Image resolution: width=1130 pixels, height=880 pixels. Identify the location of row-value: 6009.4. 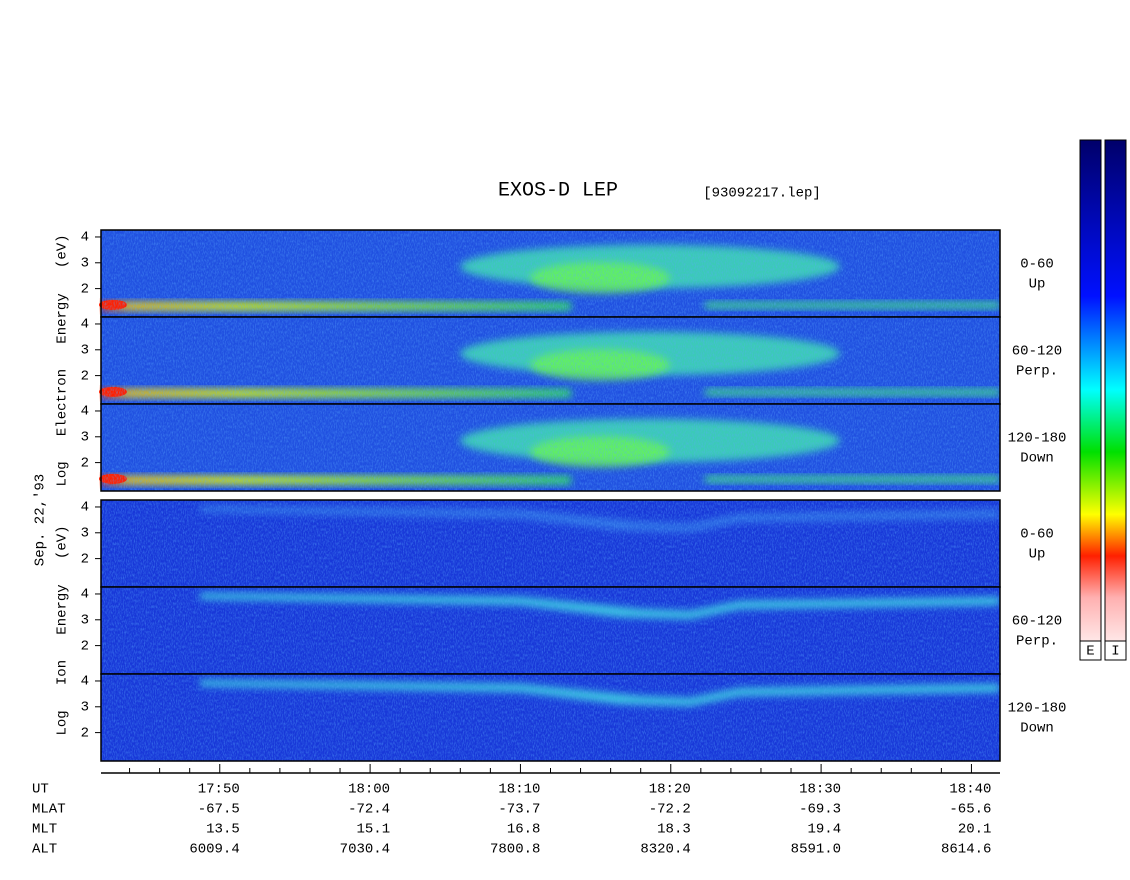
(214, 850).